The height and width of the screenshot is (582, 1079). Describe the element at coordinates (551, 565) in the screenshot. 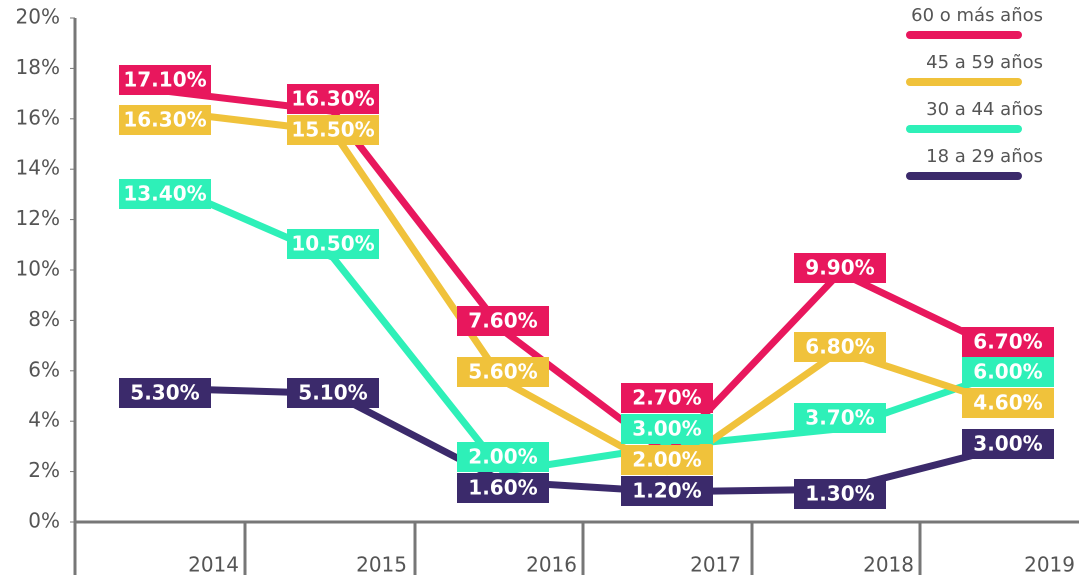

I see `x-tick-label: 2016` at that location.